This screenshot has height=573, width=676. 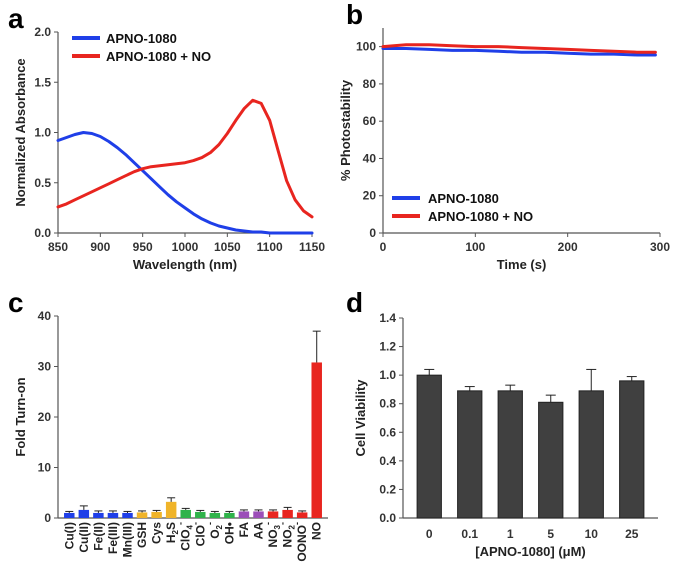 What do you see at coordinates (16, 18) in the screenshot?
I see `panel-letter-a: a` at bounding box center [16, 18].